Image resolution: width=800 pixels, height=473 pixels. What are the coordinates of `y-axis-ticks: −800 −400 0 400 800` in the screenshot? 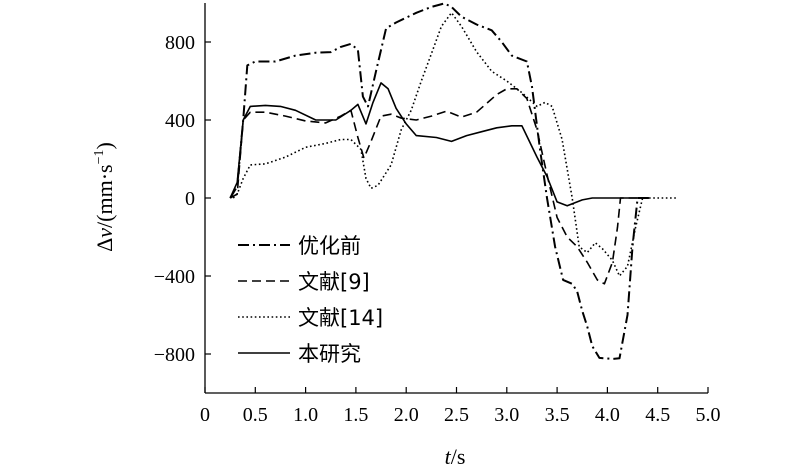 It's located at (182, 199).